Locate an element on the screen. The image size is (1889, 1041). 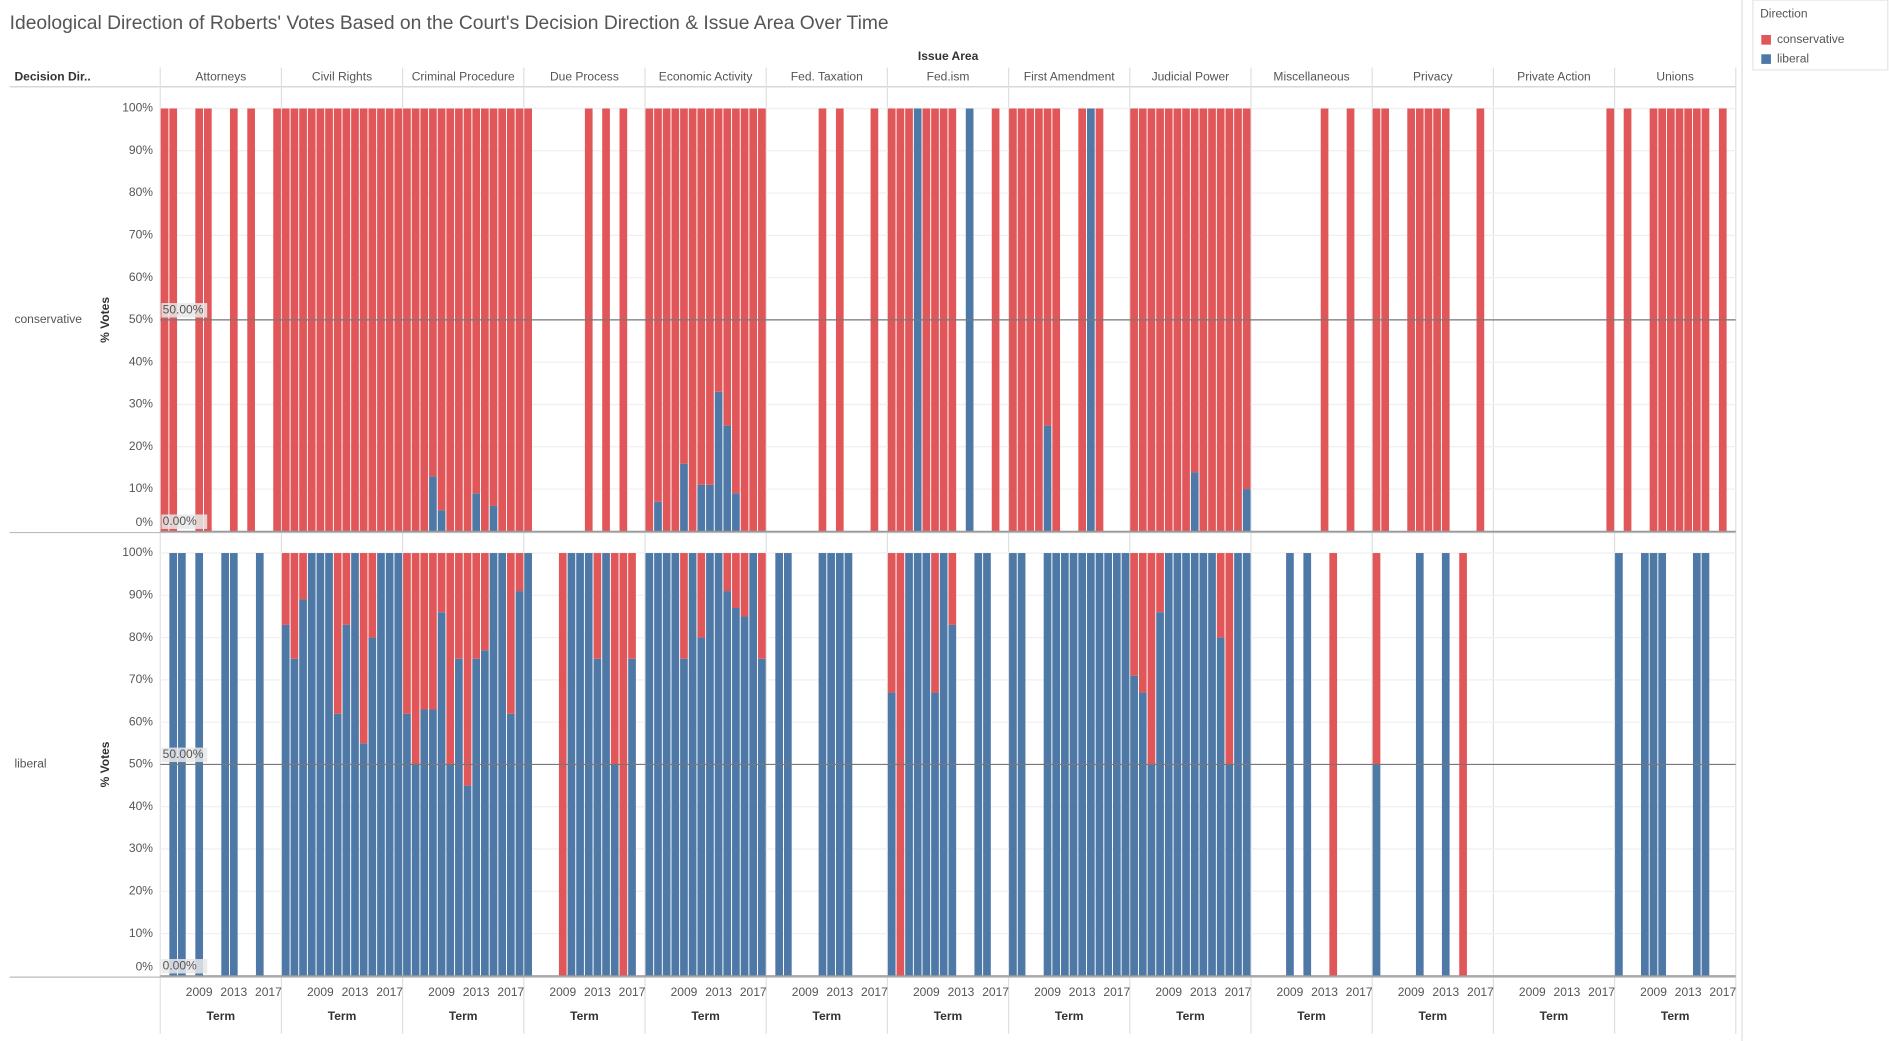
column-label: Fed.ism is located at coordinates (948, 76).